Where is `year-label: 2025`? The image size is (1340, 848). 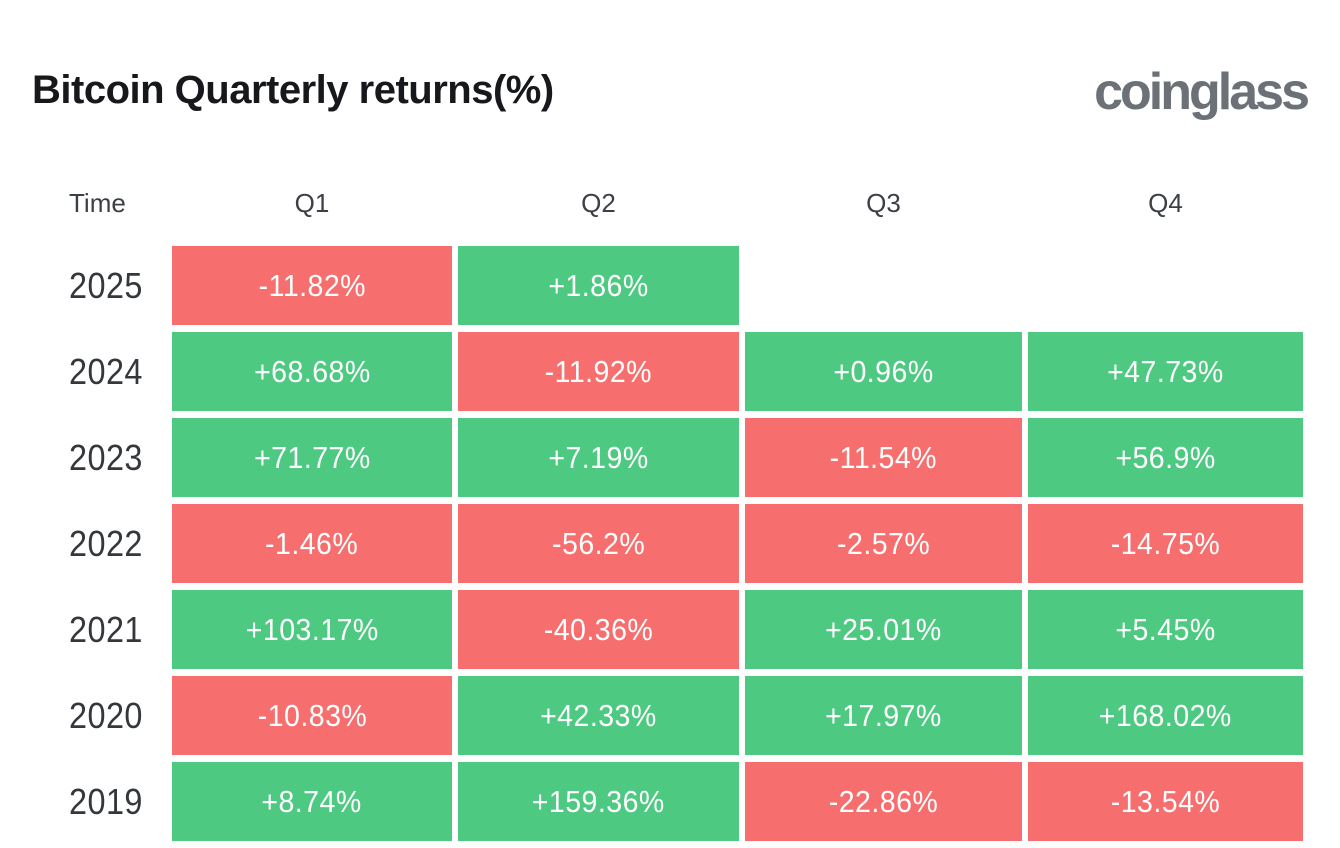
year-label: 2025 is located at coordinates (106, 285).